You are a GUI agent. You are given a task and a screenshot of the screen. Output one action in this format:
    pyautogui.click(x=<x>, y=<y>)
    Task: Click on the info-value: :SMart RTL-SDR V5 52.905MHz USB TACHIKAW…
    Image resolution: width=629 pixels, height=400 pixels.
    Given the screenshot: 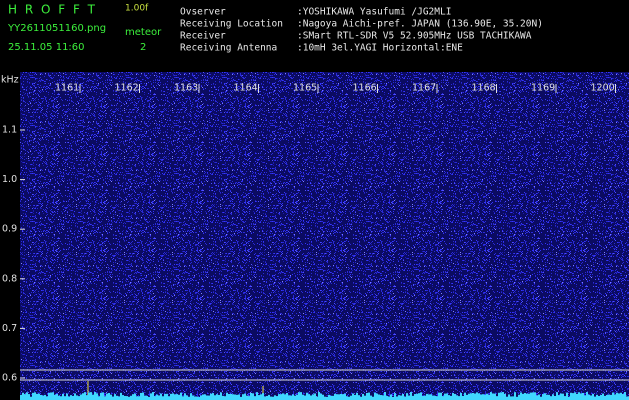 What is the action you would take?
    pyautogui.click(x=414, y=36)
    